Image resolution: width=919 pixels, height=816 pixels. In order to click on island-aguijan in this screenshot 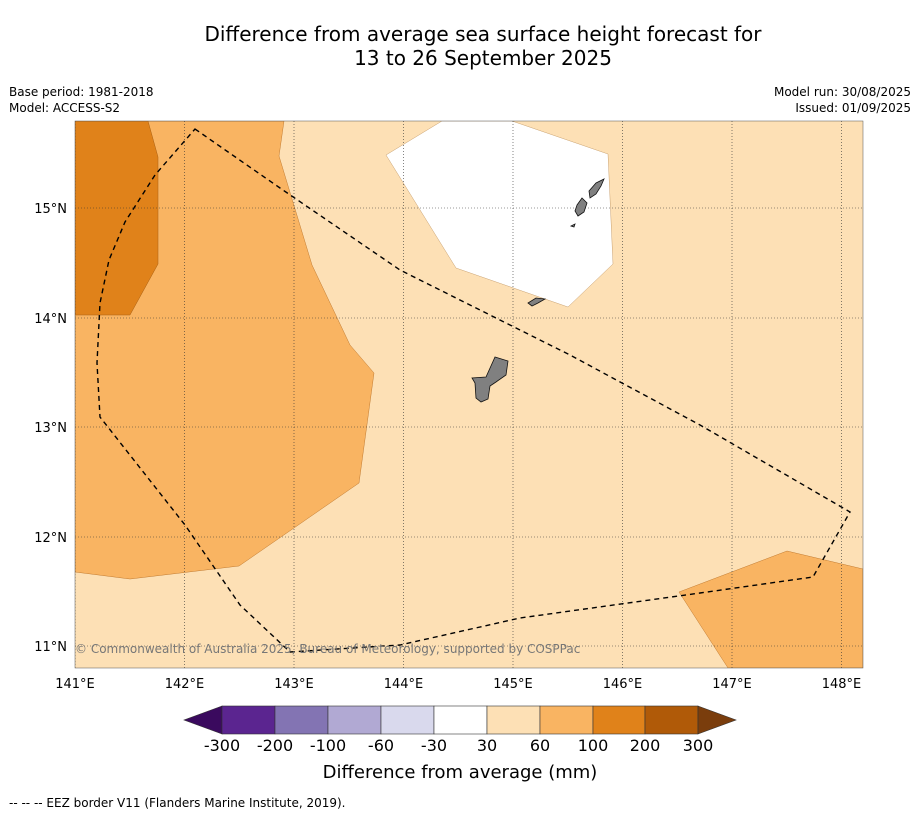, I will do `click(572, 225)`.